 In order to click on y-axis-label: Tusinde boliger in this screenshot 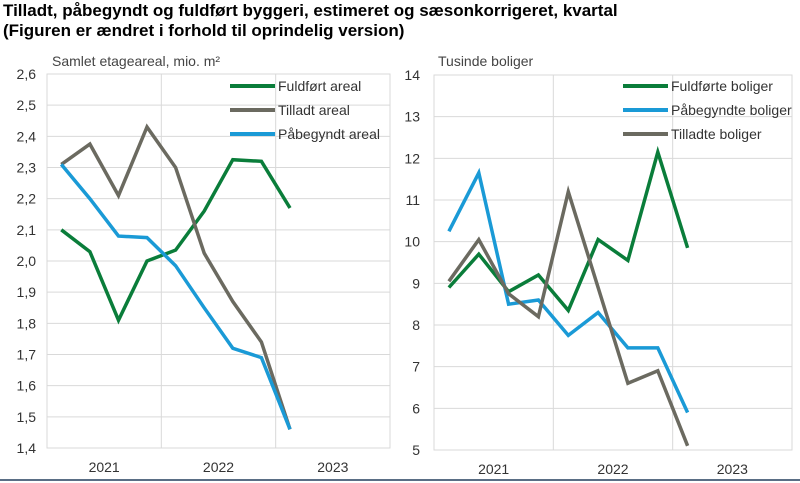, I will do `click(486, 61)`.